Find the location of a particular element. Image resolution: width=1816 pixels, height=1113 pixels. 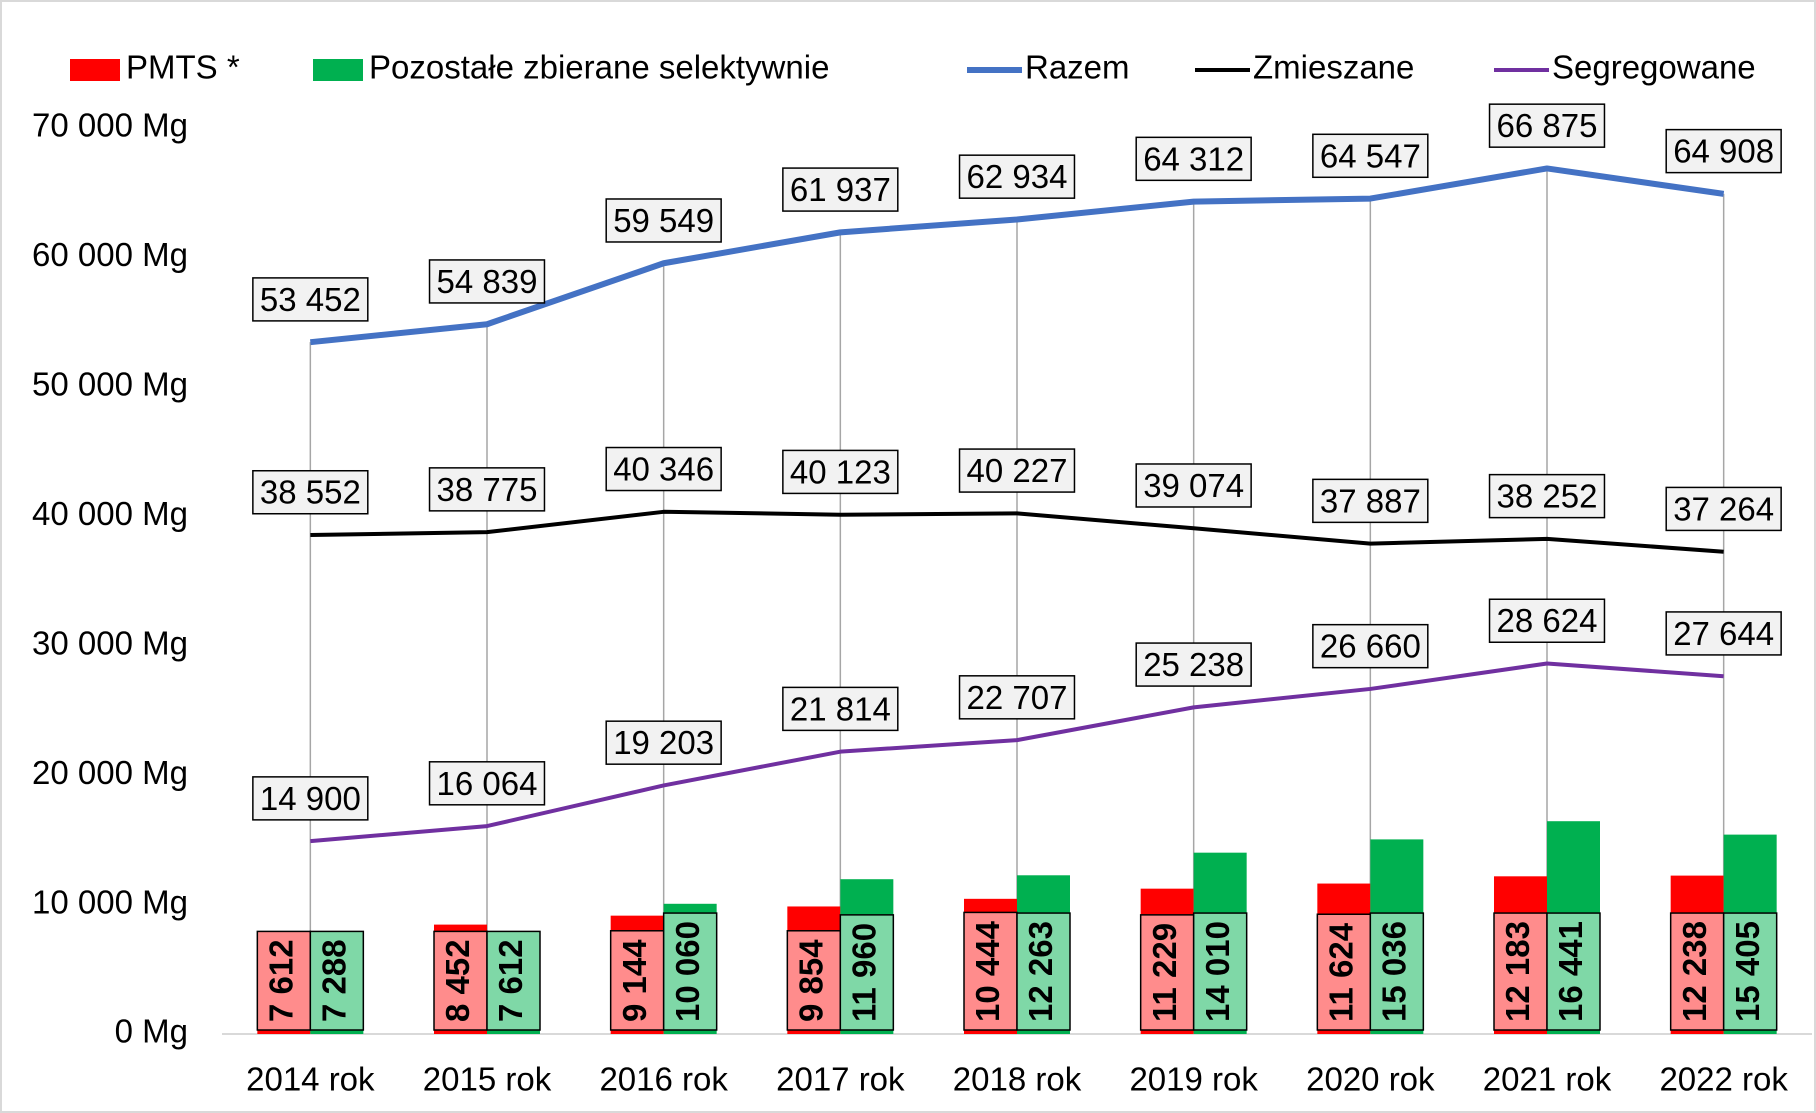

data-label: 54 839 is located at coordinates (487, 281).